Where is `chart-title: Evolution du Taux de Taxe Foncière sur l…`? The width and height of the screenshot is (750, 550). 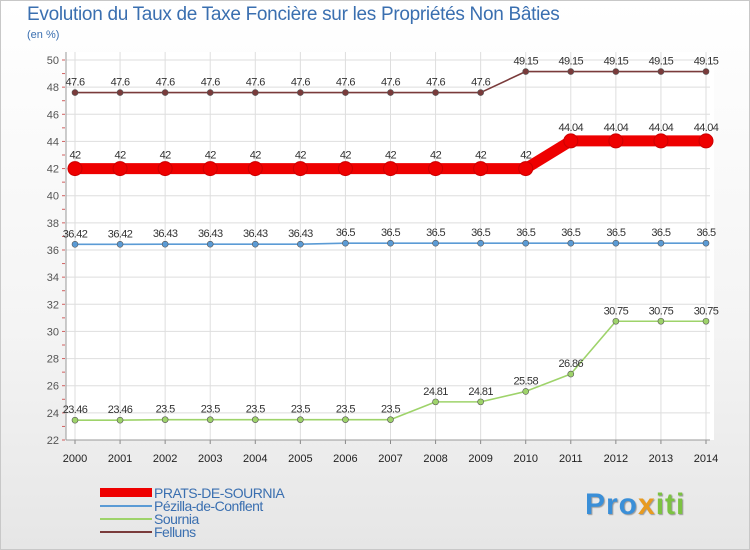
chart-title: Evolution du Taux de Taxe Foncière sur l… is located at coordinates (293, 14).